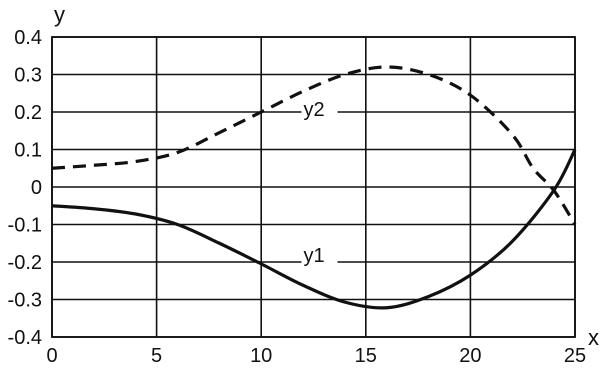 The height and width of the screenshot is (374, 604). Describe the element at coordinates (314, 256) in the screenshot. I see `series-label-y1: y1` at that location.